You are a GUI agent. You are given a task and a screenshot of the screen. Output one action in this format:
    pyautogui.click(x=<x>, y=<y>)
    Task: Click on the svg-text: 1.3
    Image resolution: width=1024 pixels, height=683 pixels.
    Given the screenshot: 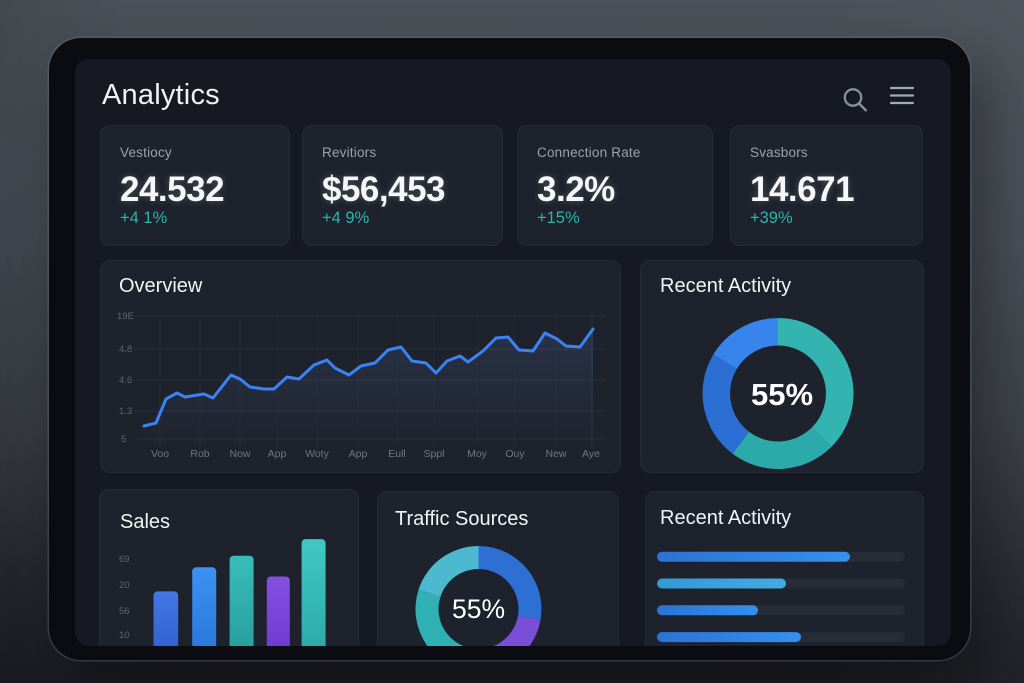 What is the action you would take?
    pyautogui.click(x=125, y=411)
    